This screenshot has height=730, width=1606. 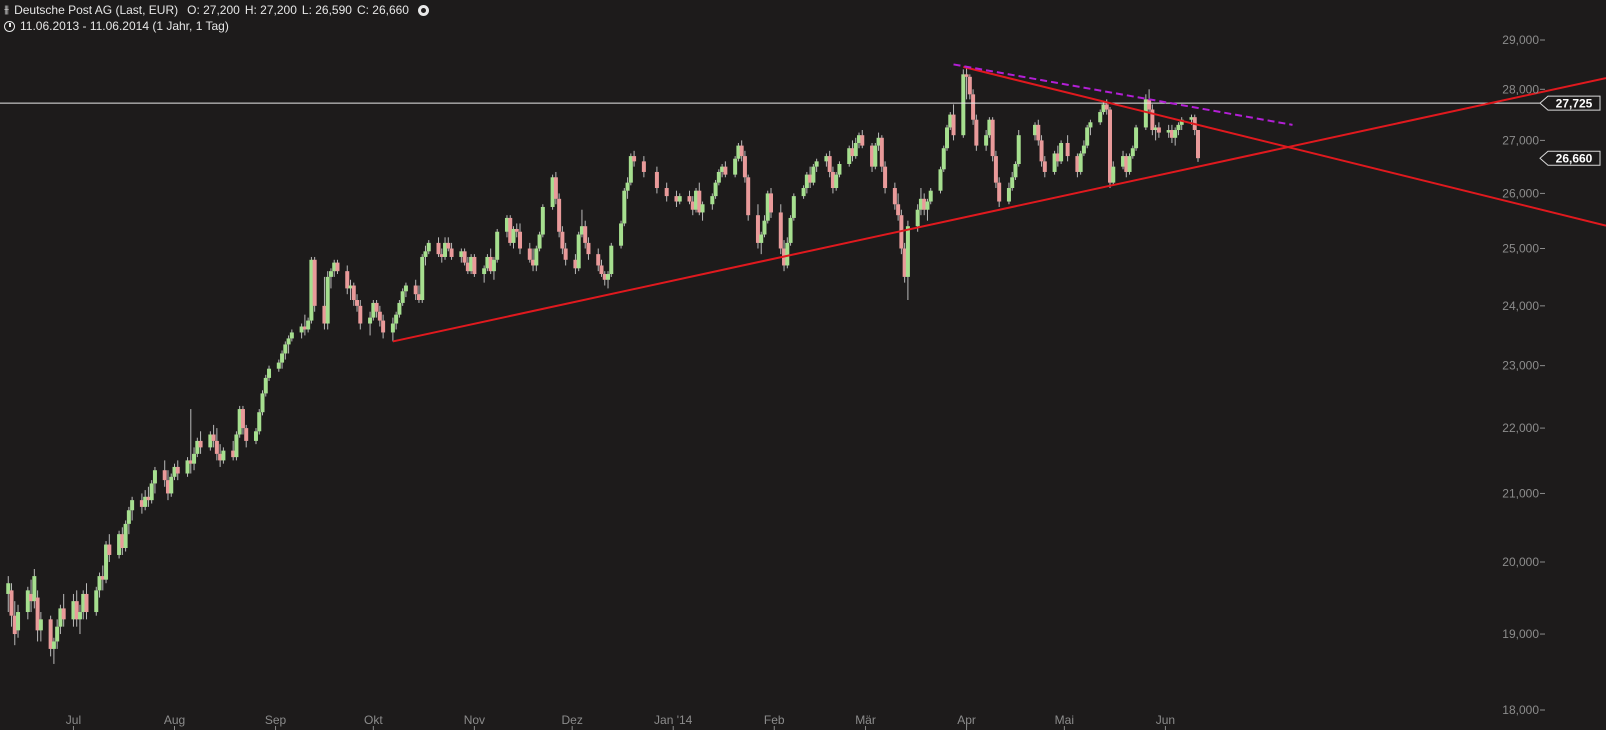 I want to click on hline-price-badge: 27,725, so click(x=1570, y=103).